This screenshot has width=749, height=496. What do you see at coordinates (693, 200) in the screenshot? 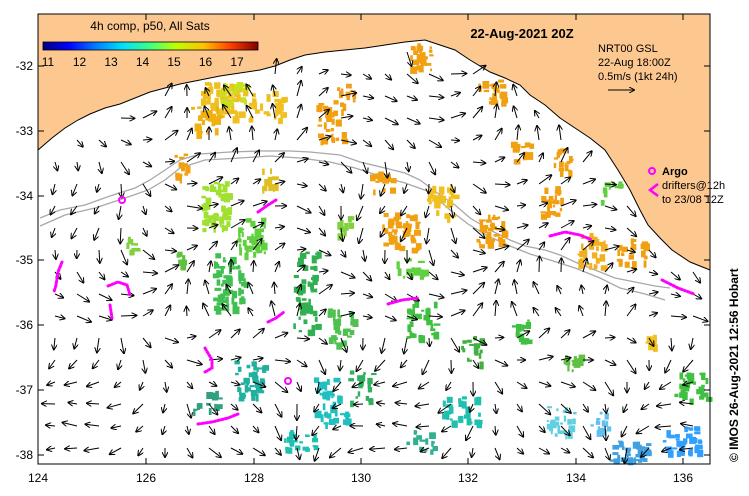
I see `drifters-legend-line2: to 23/08 12Z` at bounding box center [693, 200].